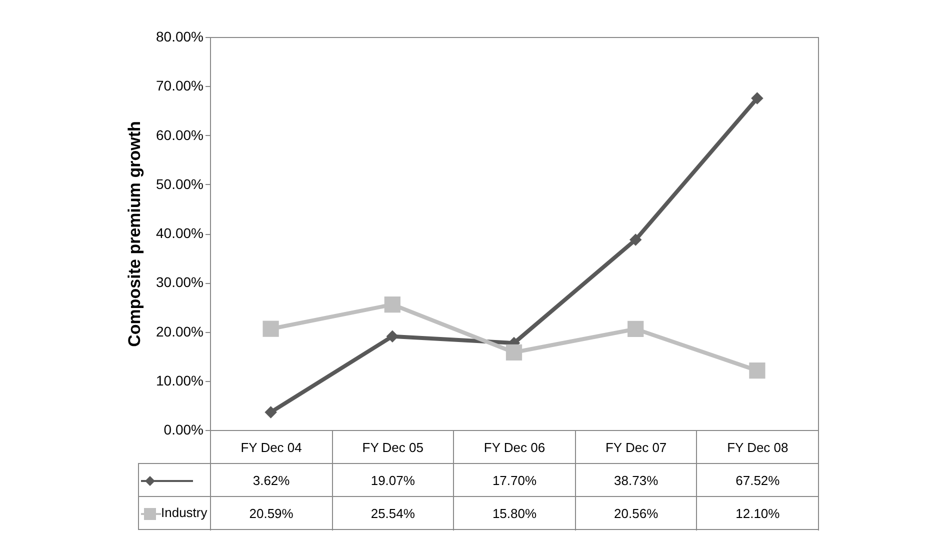 The image size is (928, 558). What do you see at coordinates (180, 184) in the screenshot?
I see `y-tick-label: 50.00%` at bounding box center [180, 184].